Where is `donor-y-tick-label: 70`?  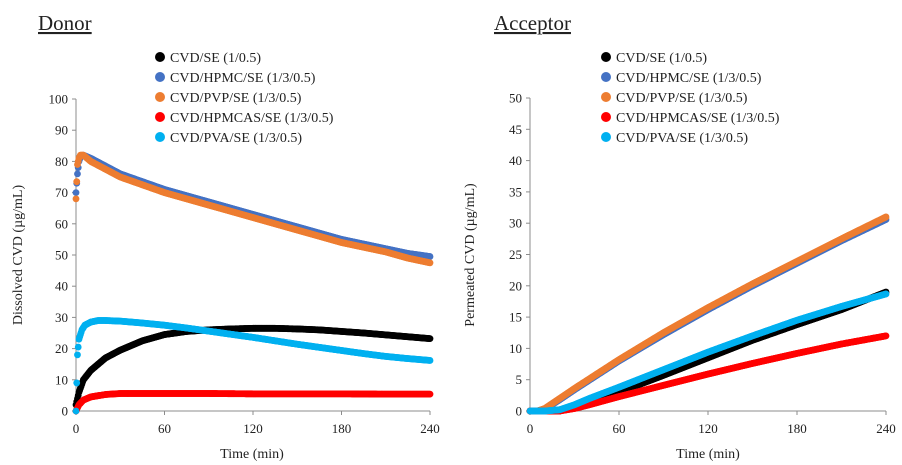
donor-y-tick-label: 70 is located at coordinates (61, 192).